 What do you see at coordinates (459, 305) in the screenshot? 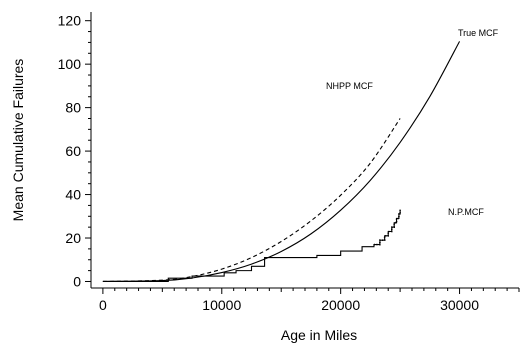
I see `x-tick-label: 30000` at bounding box center [459, 305].